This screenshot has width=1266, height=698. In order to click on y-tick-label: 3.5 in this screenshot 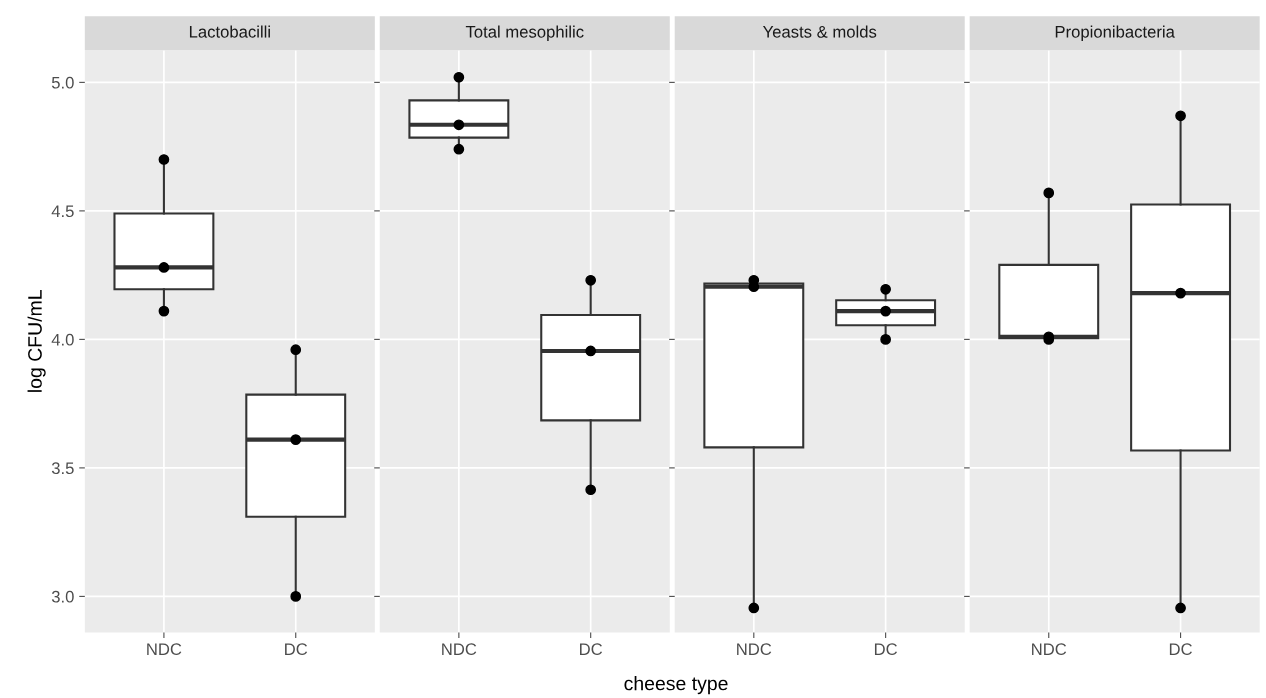, I will do `click(62, 468)`.